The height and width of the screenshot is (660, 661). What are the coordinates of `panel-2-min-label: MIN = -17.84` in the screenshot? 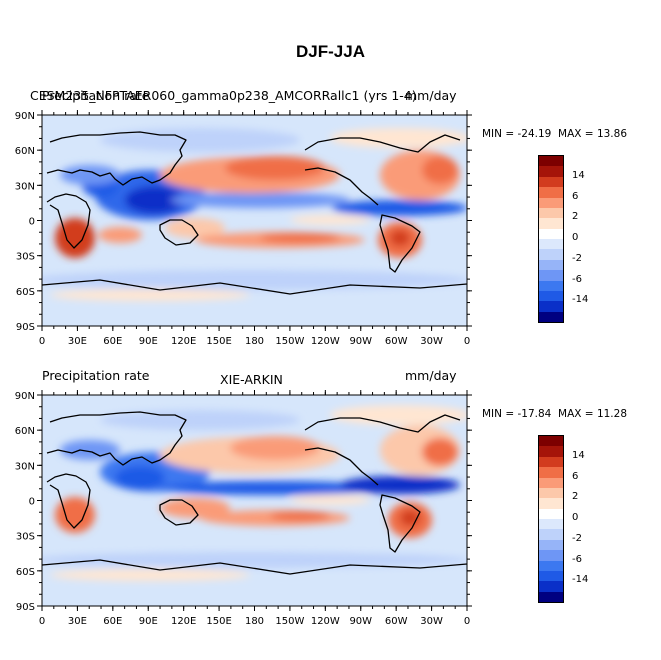 It's located at (517, 414).